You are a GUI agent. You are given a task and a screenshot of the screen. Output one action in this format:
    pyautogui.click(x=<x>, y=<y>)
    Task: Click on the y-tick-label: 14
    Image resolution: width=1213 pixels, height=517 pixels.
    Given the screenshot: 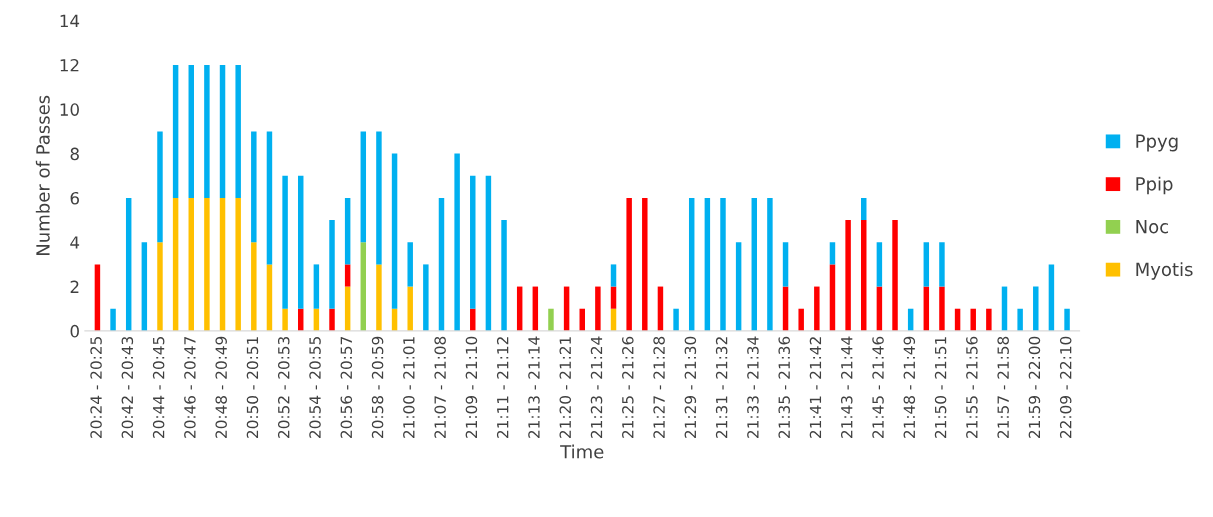 What is the action you would take?
    pyautogui.click(x=70, y=21)
    